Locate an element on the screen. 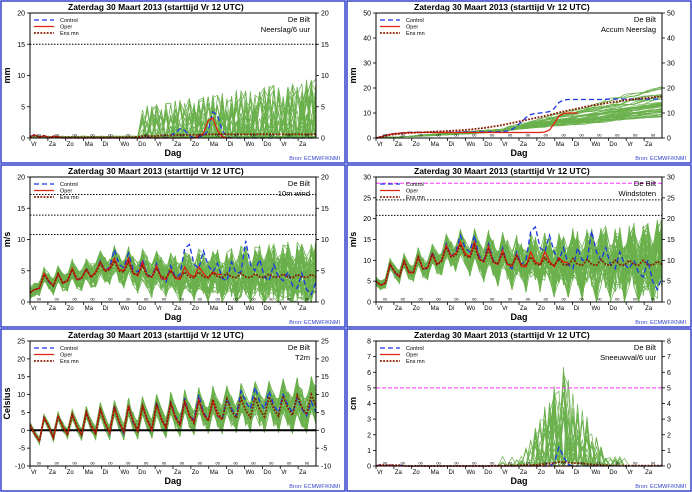 The image size is (692, 492). y-tick-label: 2 is located at coordinates (369, 435).